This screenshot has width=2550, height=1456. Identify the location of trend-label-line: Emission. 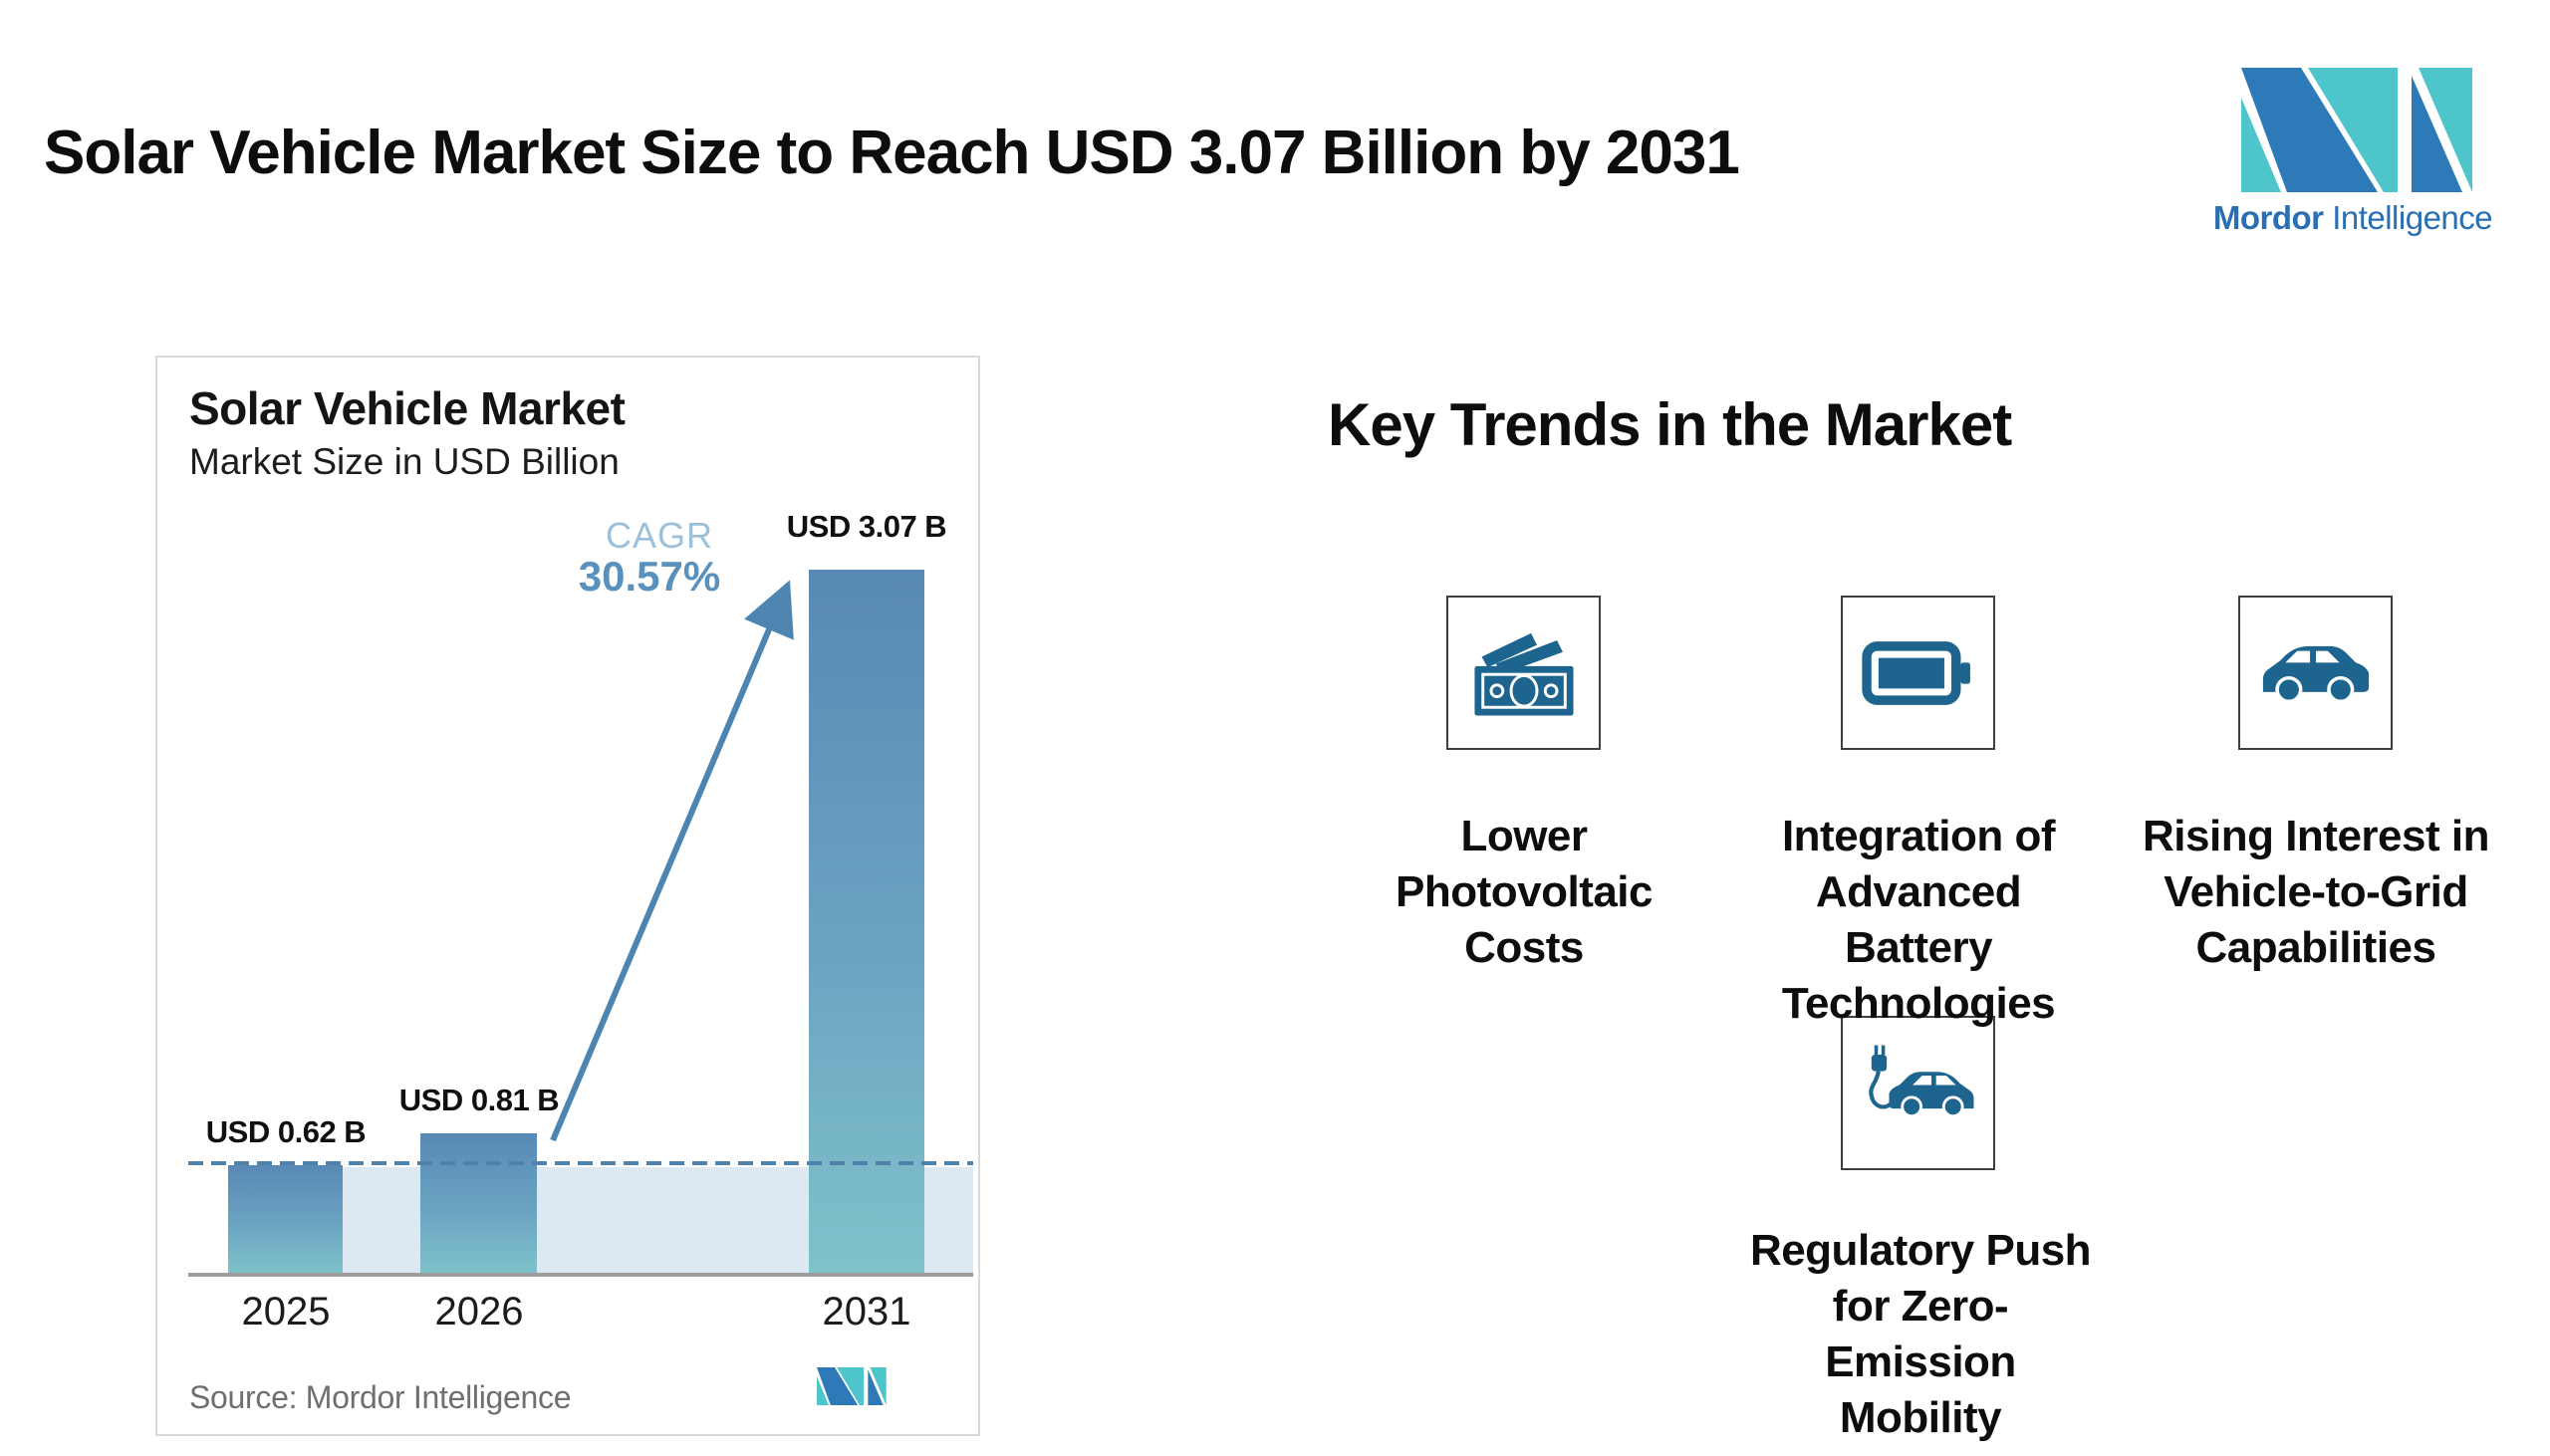
(1920, 1361).